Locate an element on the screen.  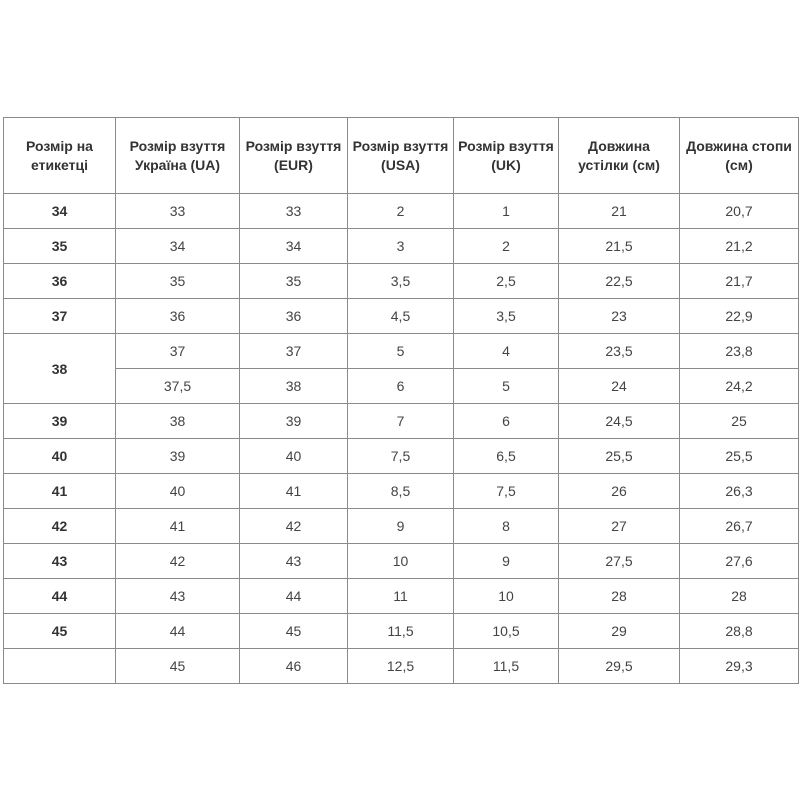
cell-usa-size: 12,5 is located at coordinates (400, 666).